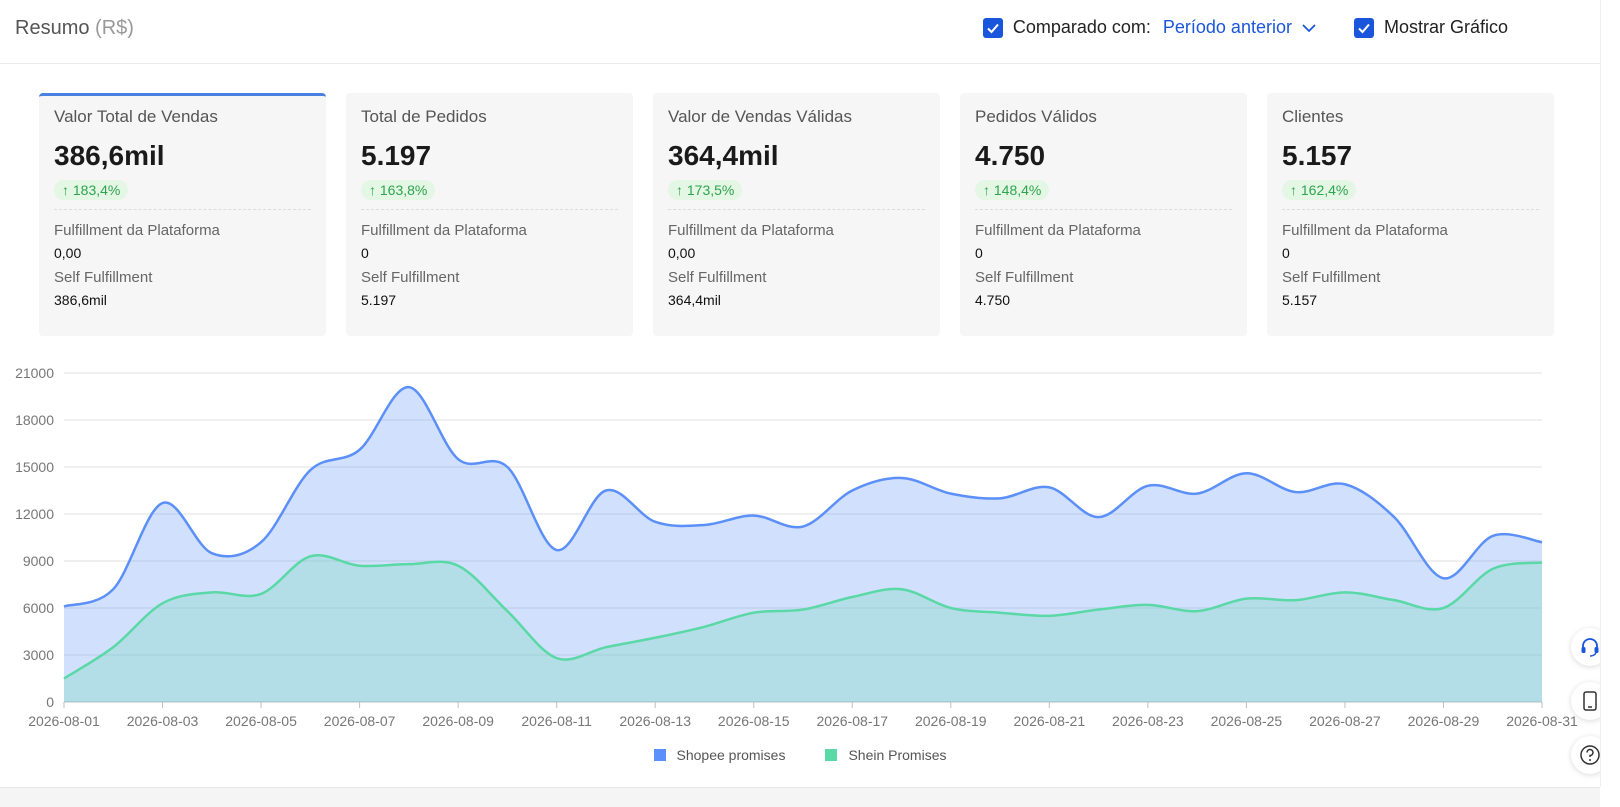  What do you see at coordinates (993, 300) in the screenshot?
I see `self-fulfillment-value: 4.750` at bounding box center [993, 300].